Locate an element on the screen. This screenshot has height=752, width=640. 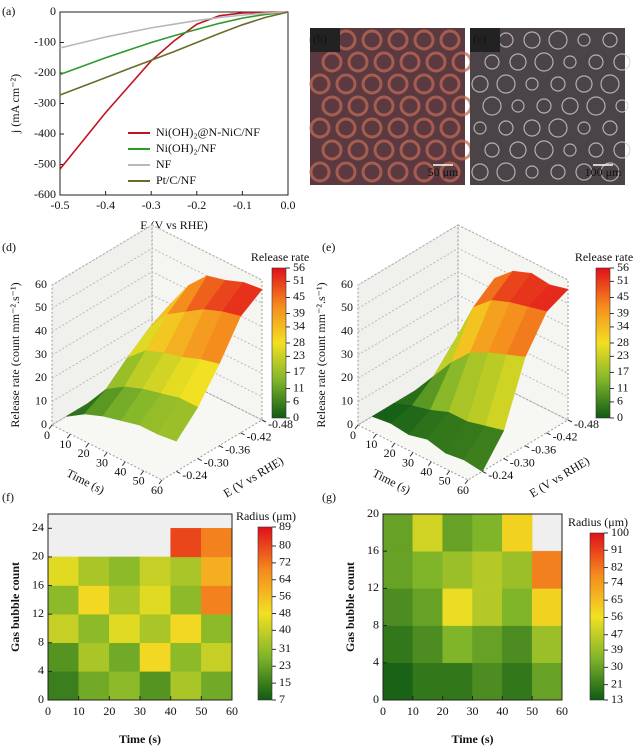
panel-label: (d) is located at coordinates (9, 247).